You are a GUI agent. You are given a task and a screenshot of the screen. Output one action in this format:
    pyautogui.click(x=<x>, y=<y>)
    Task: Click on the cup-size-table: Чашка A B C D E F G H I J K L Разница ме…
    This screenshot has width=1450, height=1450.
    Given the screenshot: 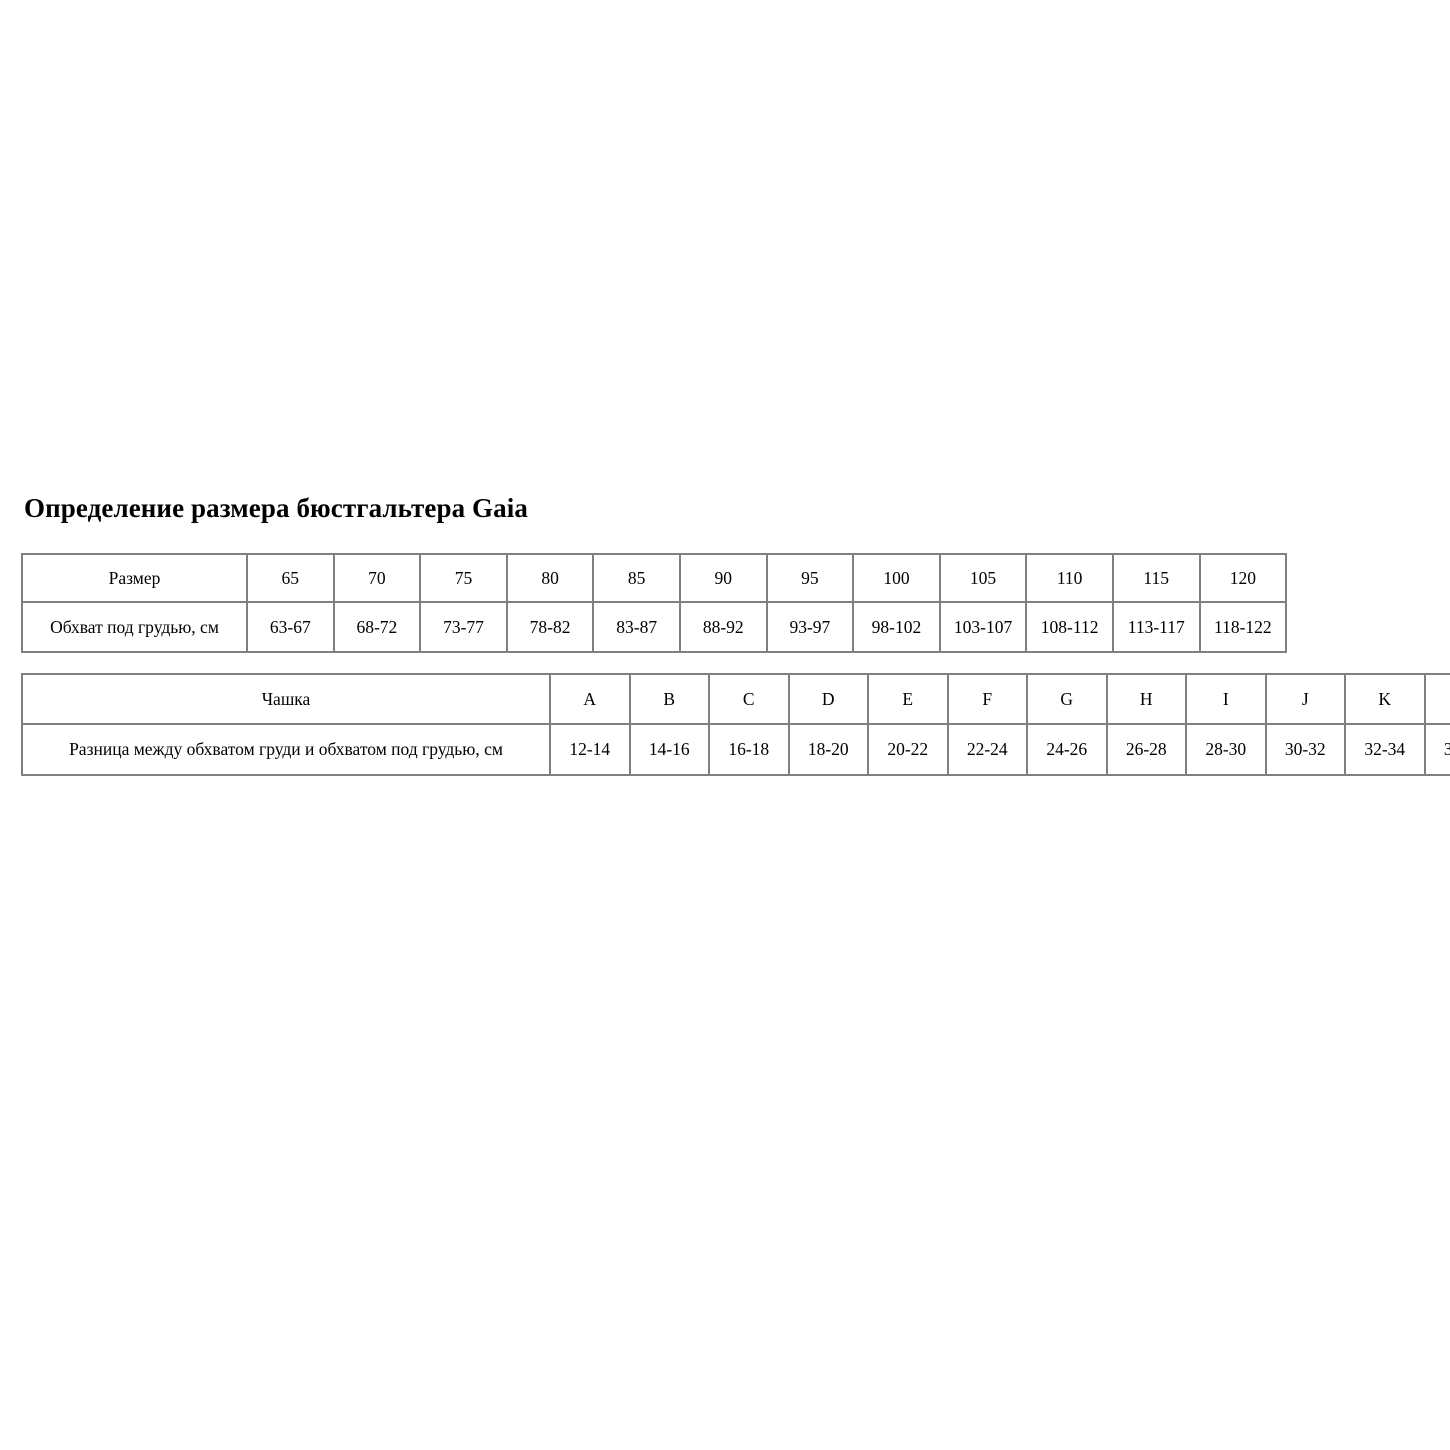 What is the action you would take?
    pyautogui.click(x=735, y=724)
    